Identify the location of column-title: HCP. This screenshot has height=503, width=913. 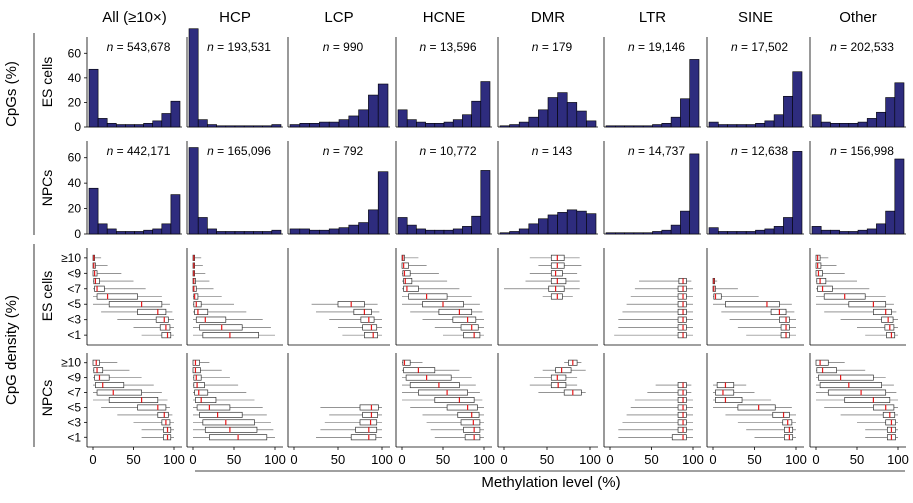
(235, 17).